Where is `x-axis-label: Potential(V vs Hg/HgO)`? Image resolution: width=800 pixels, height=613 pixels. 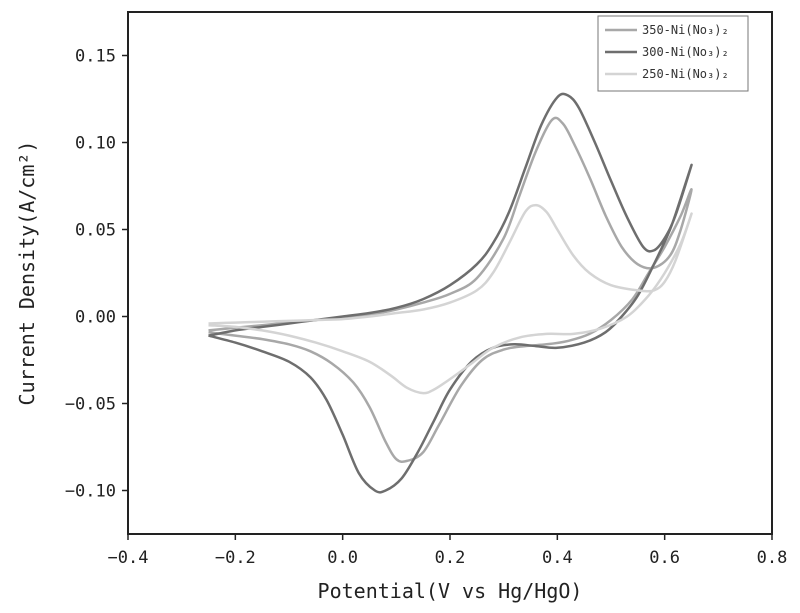
x-axis-label: Potential(V vs Hg/HgO) is located at coordinates (450, 591).